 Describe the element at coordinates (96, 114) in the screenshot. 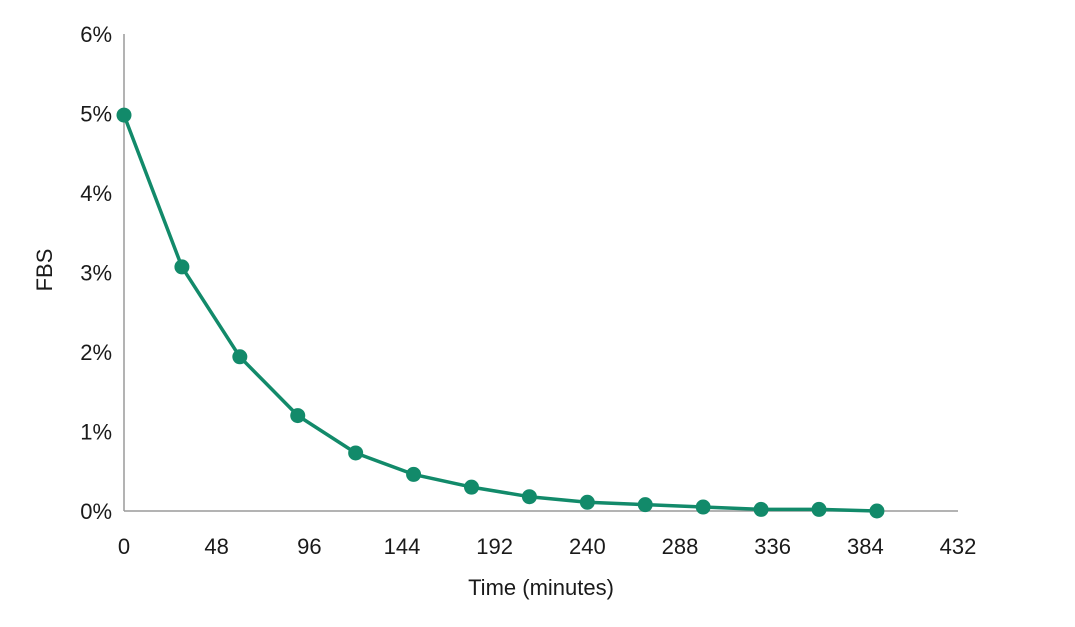

I see `y-tick-label: 5%` at that location.